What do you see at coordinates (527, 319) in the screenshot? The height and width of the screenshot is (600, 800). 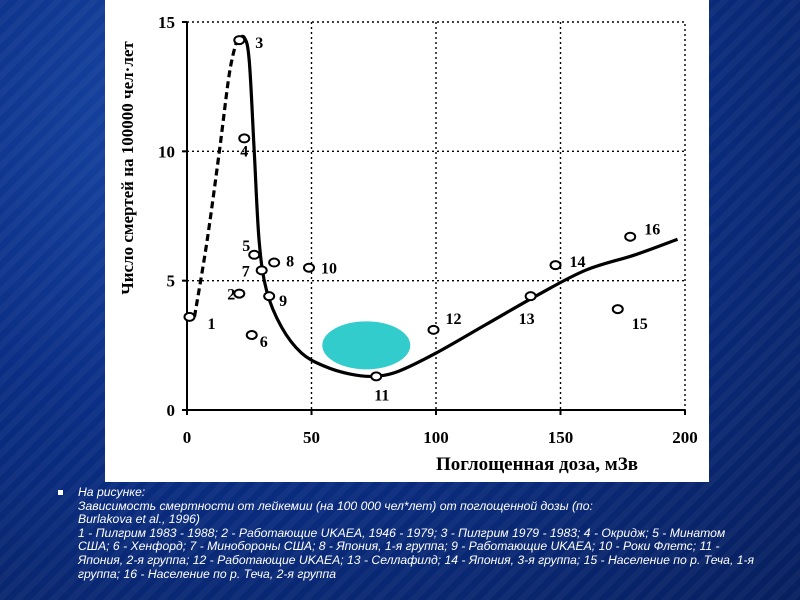 I see `data-point-label-13: 13` at bounding box center [527, 319].